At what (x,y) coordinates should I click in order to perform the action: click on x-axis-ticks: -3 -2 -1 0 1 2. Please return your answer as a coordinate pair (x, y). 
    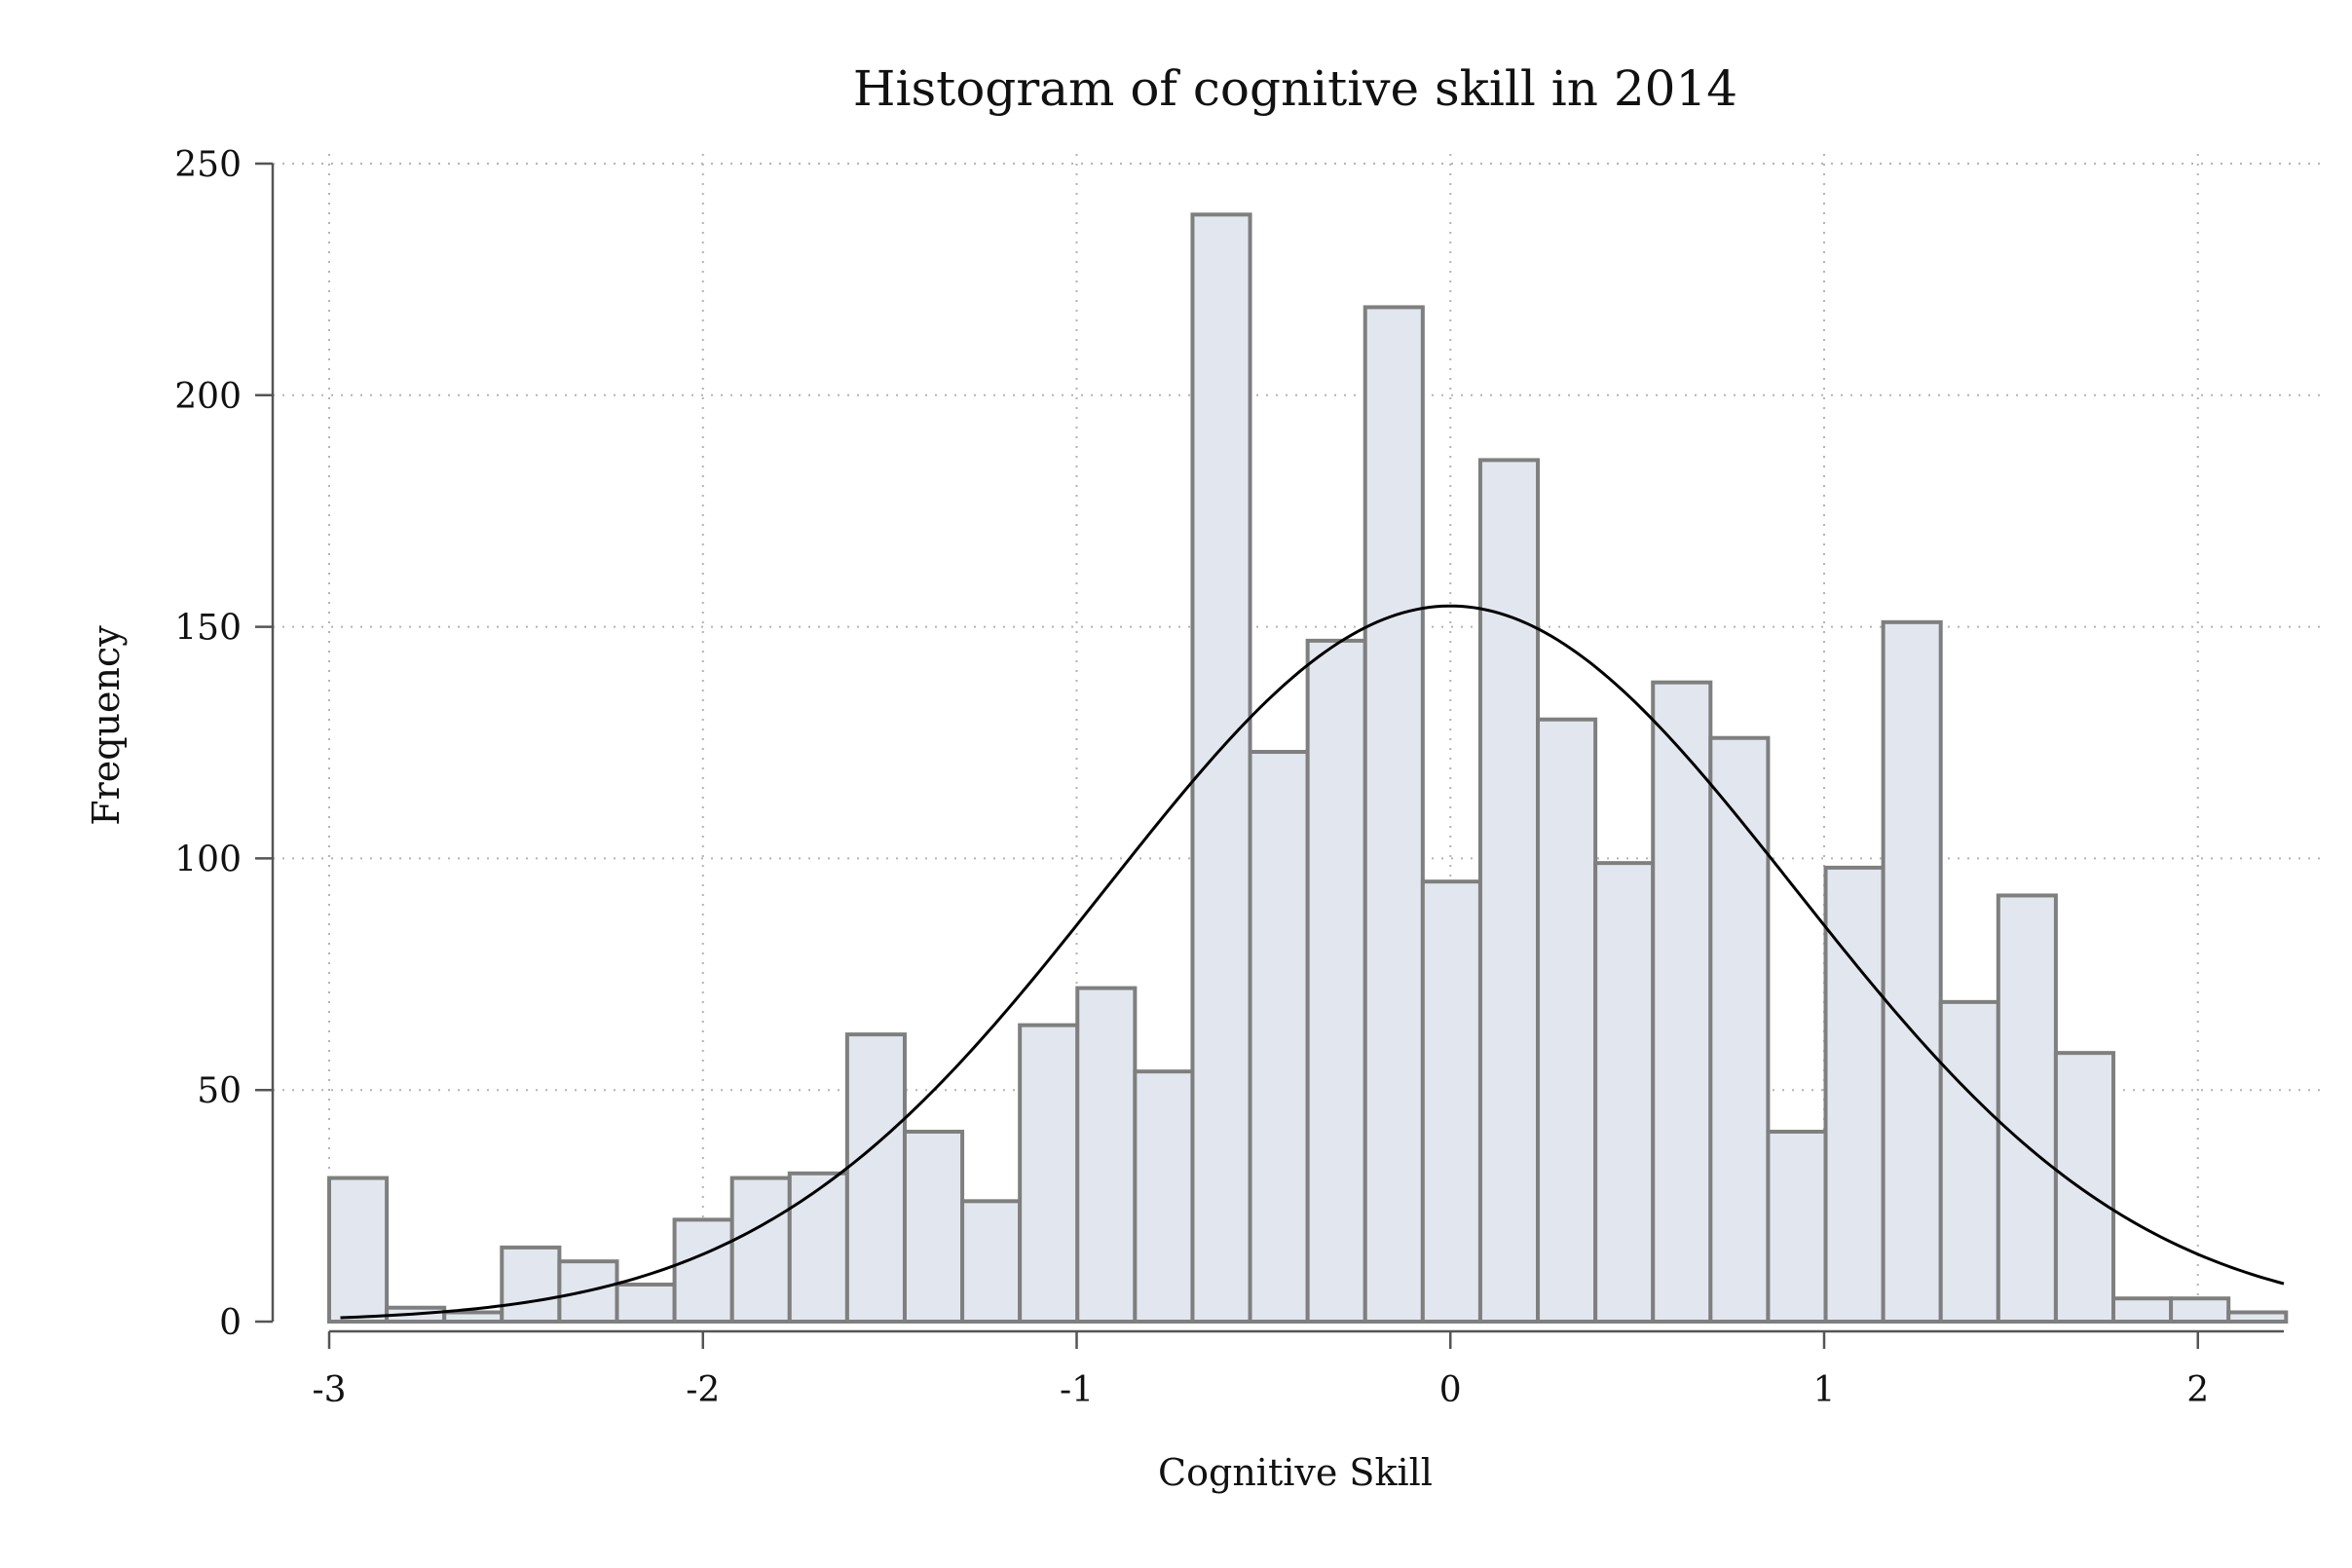
    Looking at the image, I should click on (1260, 1370).